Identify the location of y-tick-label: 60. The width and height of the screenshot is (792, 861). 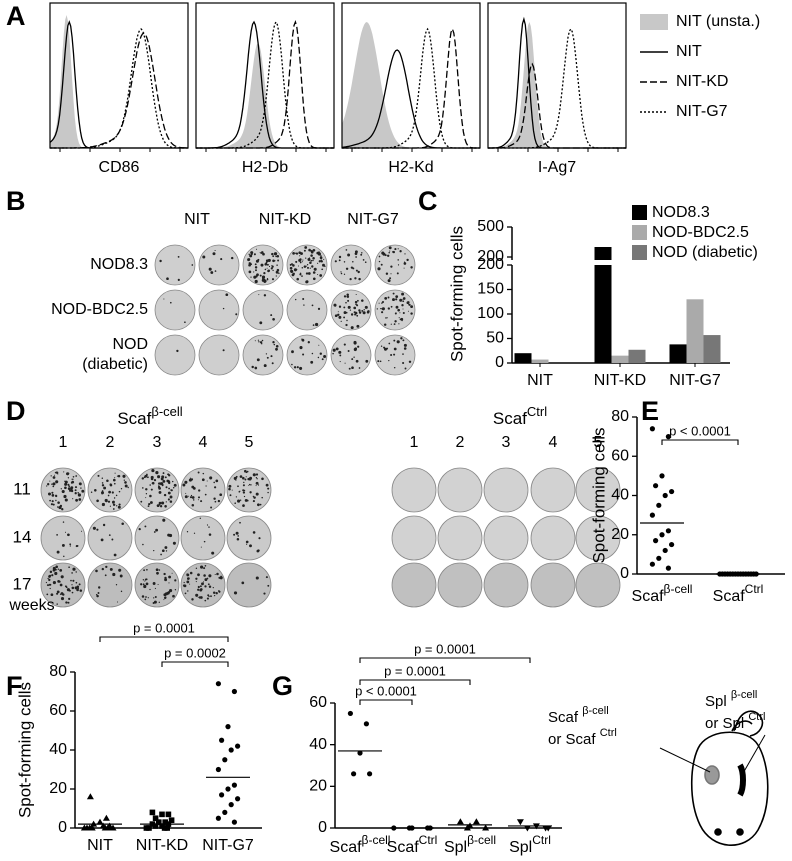
(318, 702).